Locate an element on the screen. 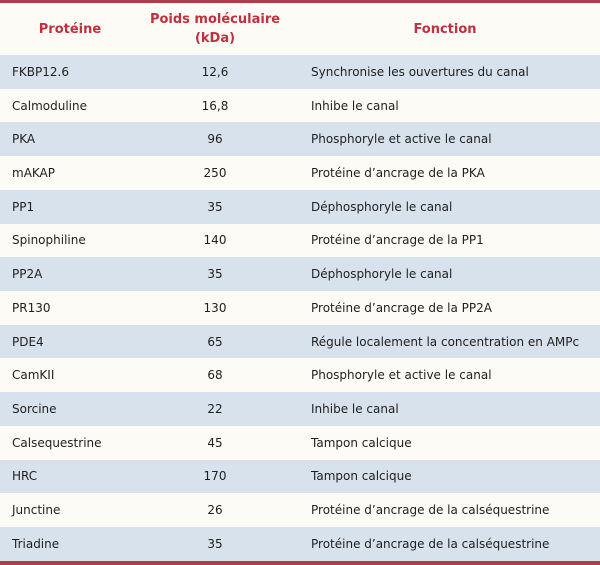  weight-cell: 140 is located at coordinates (215, 240).